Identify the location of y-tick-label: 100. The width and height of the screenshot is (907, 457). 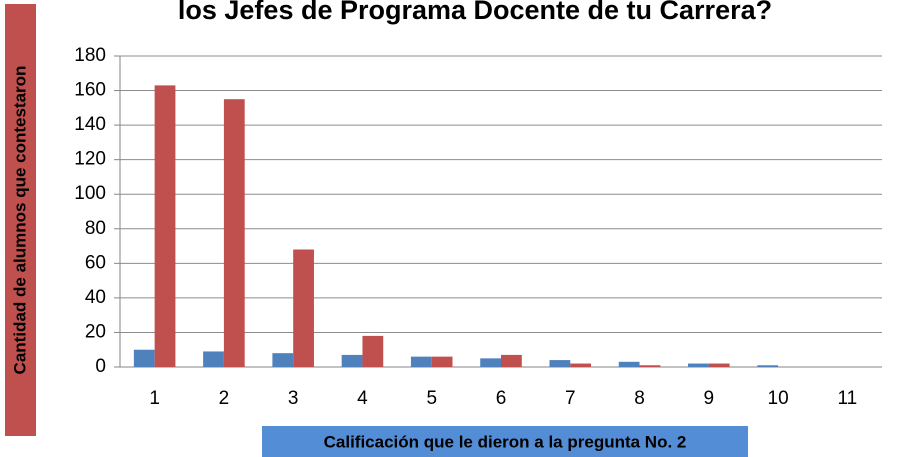
(90, 193).